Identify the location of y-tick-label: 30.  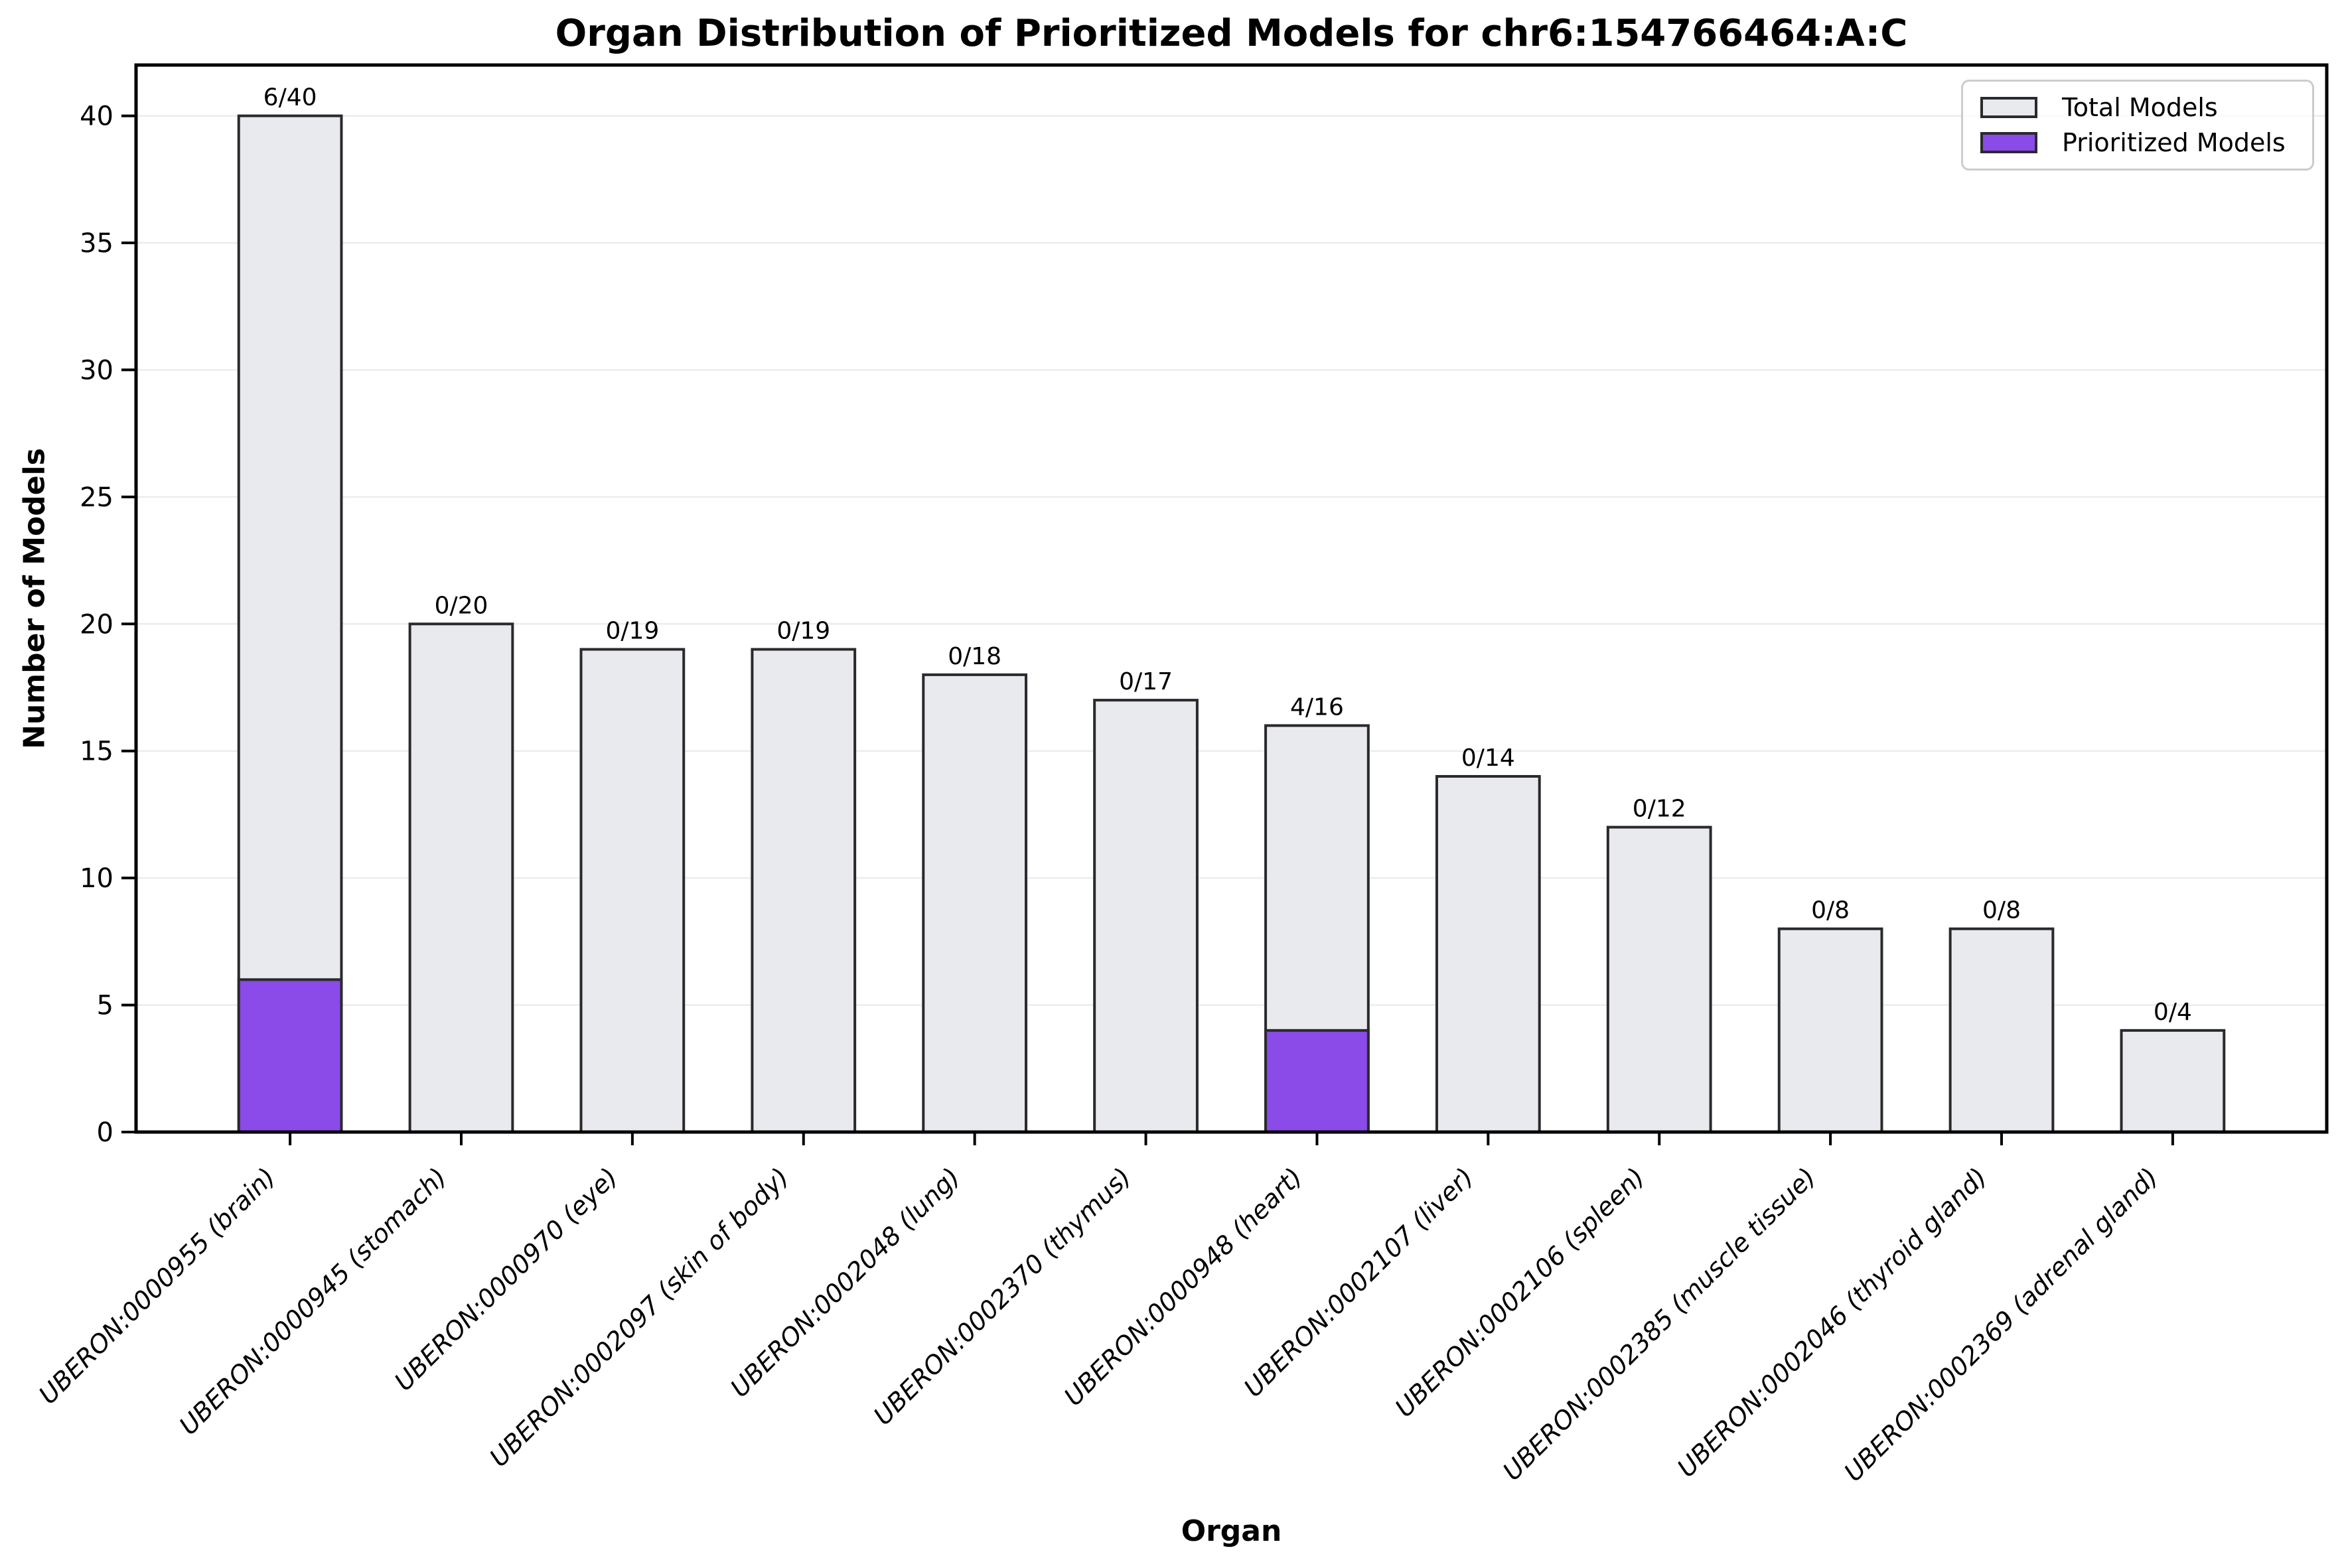
(96, 370).